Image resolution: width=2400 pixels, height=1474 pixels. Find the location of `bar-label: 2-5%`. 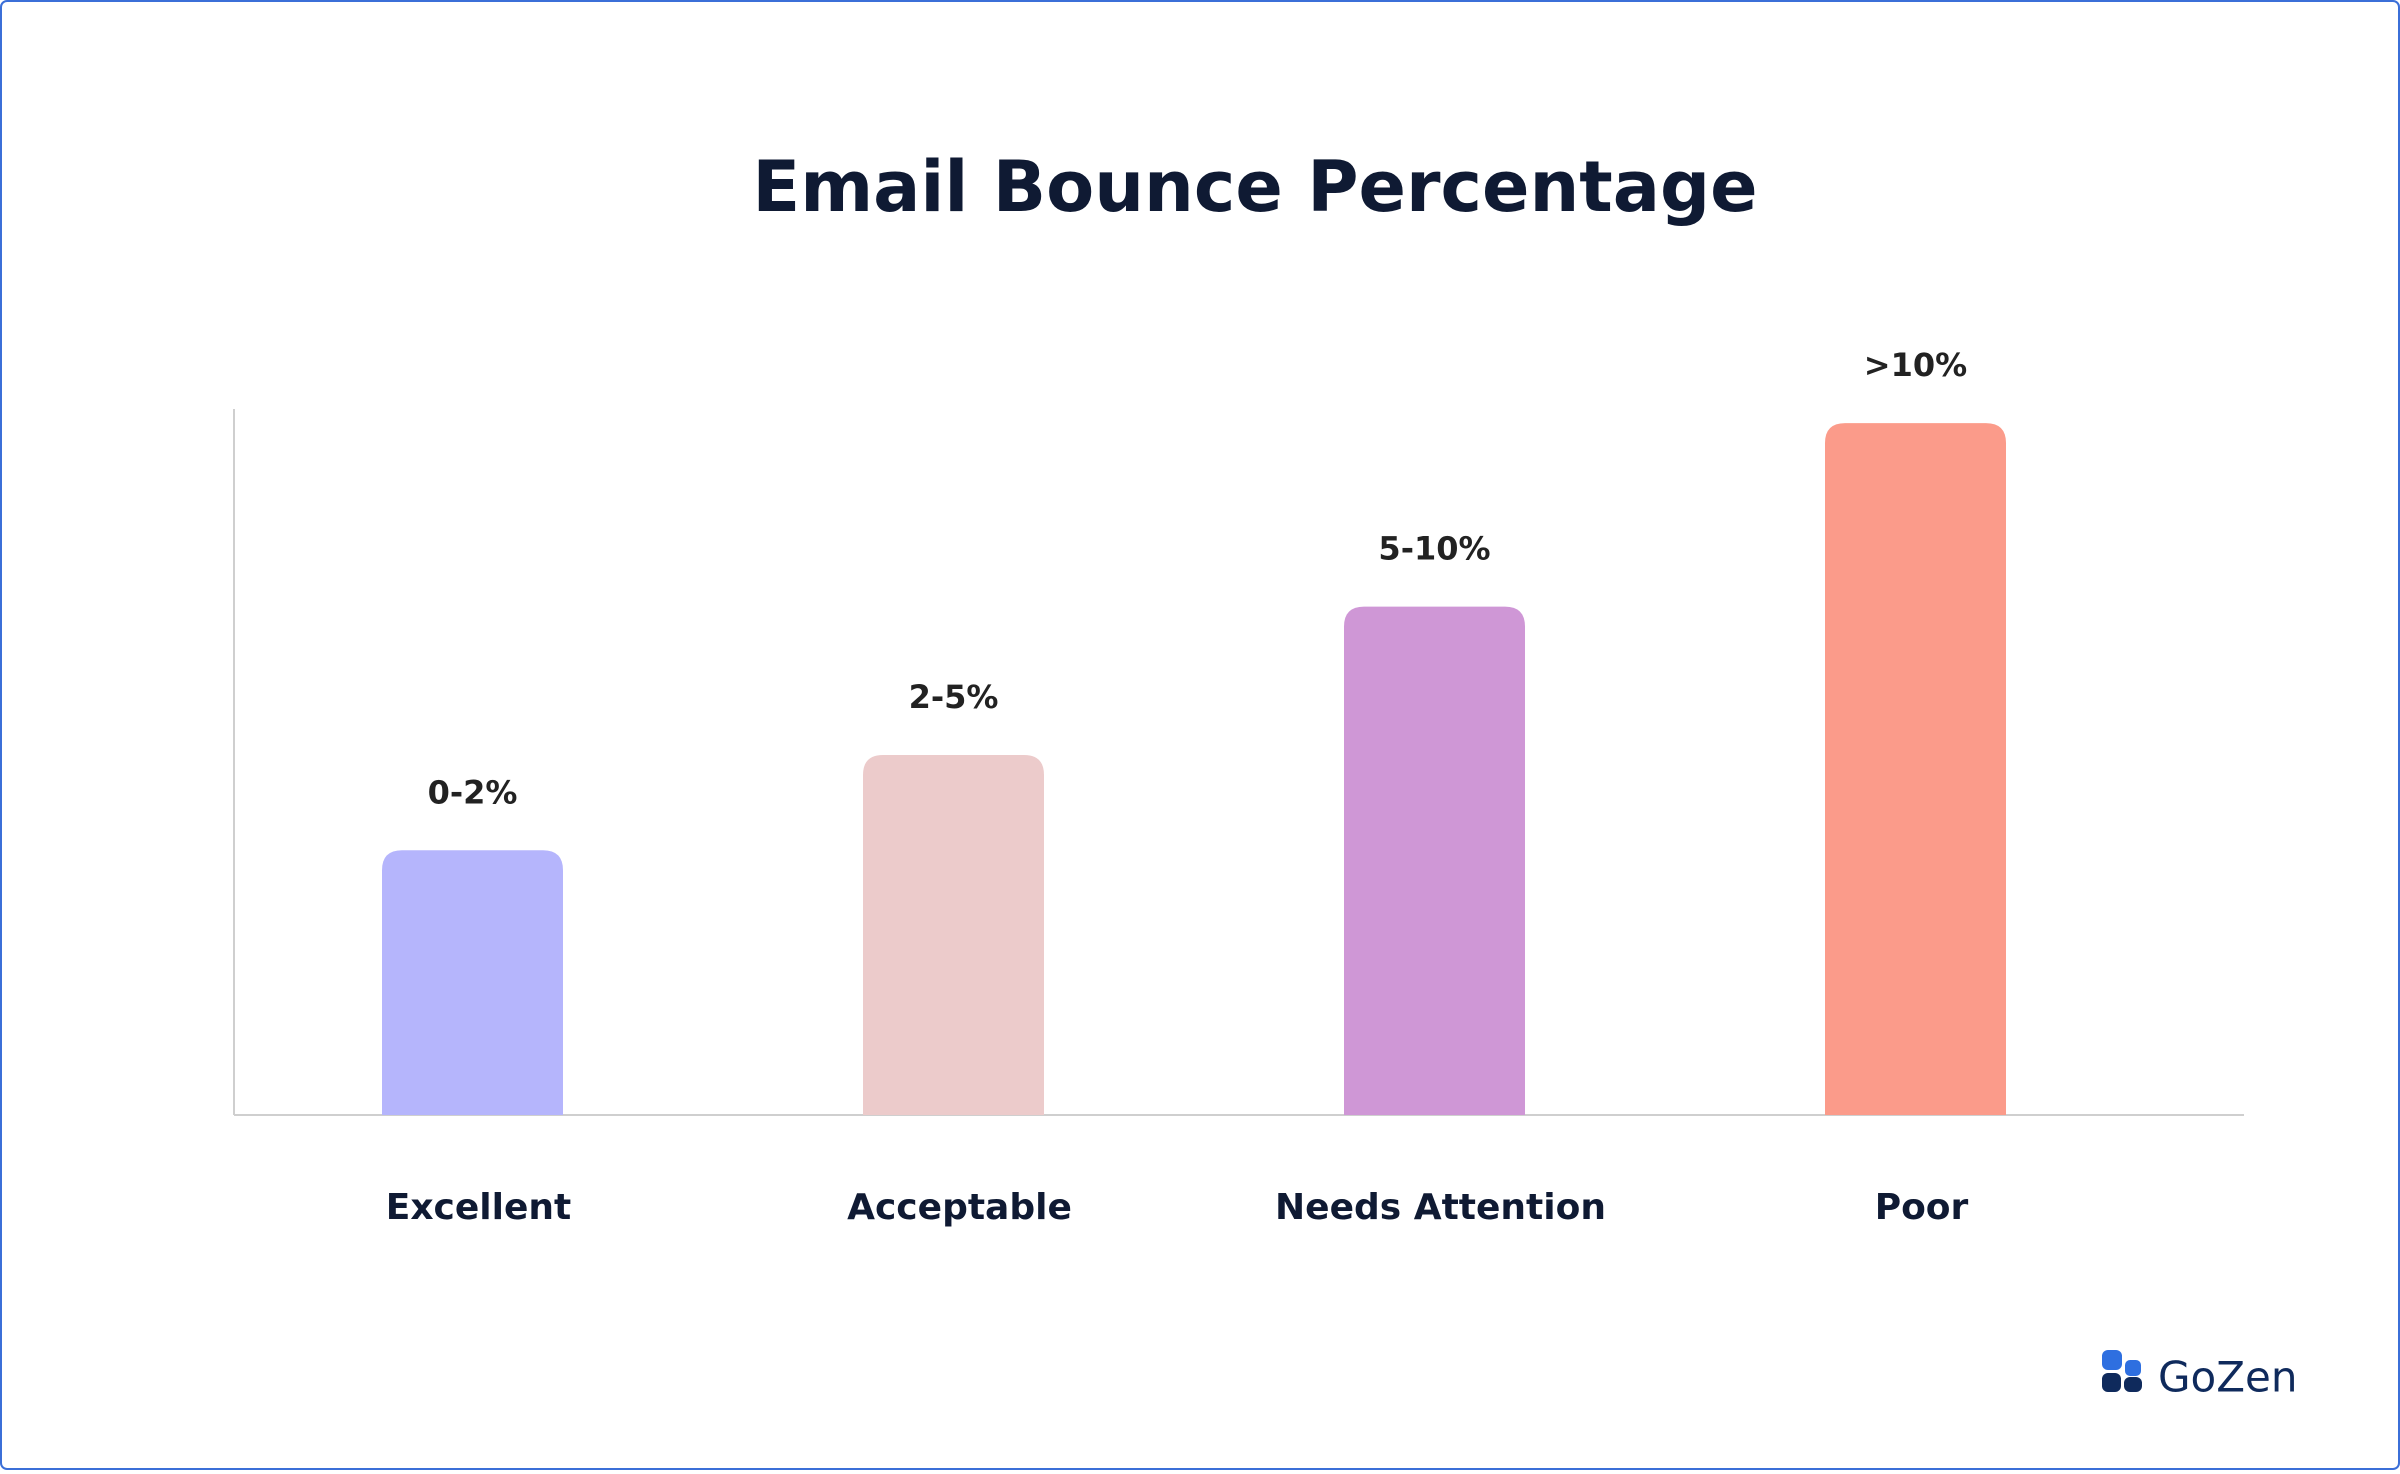

bar-label: 2-5% is located at coordinates (954, 697).